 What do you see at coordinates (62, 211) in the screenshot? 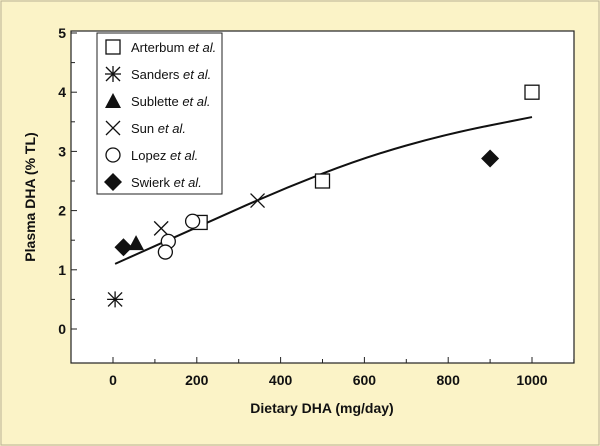
I see `y-tick-label: 2` at bounding box center [62, 211].